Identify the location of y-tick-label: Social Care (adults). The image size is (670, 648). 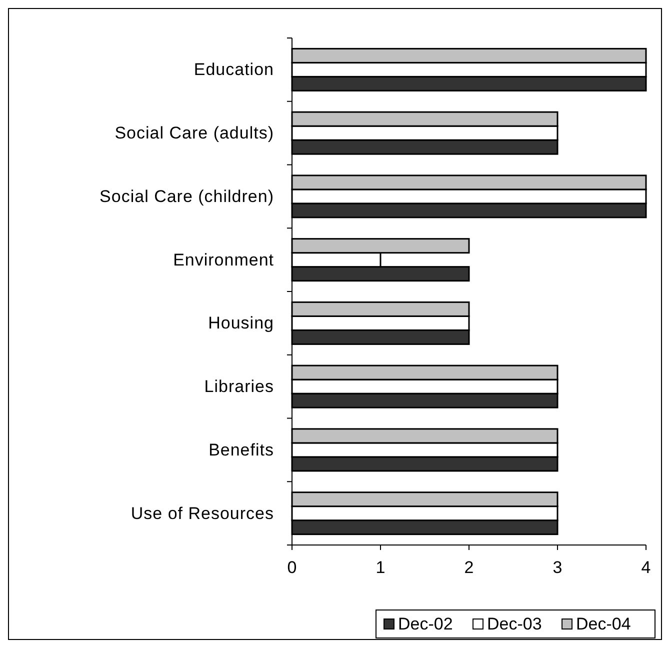
(194, 133).